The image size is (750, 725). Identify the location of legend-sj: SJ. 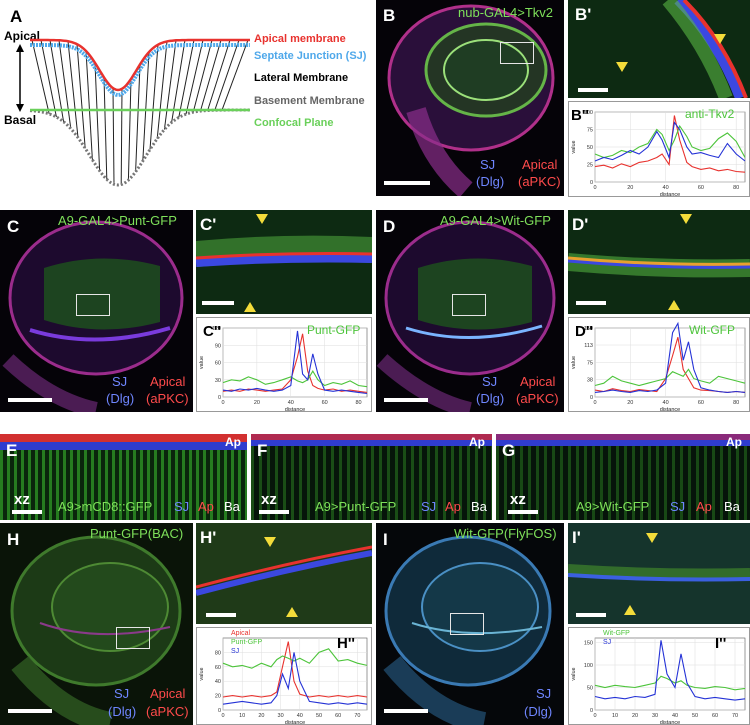
(235, 651).